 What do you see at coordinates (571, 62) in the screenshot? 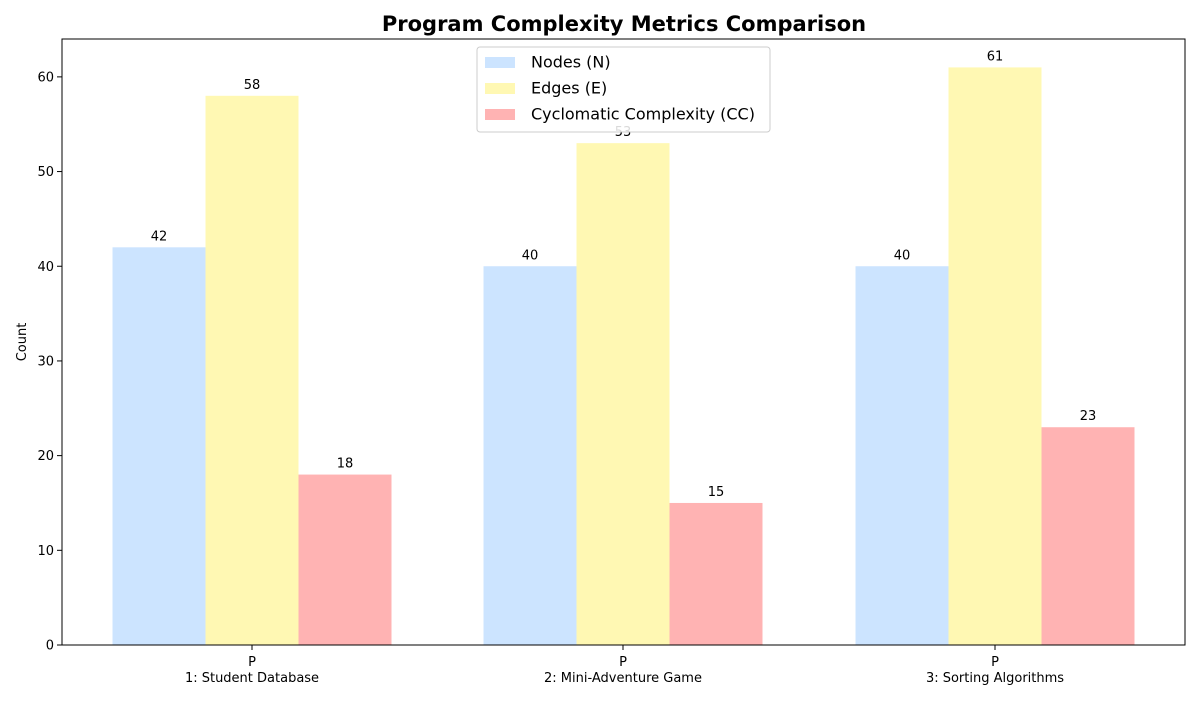
I see `legend-label: Nodes (N)` at bounding box center [571, 62].